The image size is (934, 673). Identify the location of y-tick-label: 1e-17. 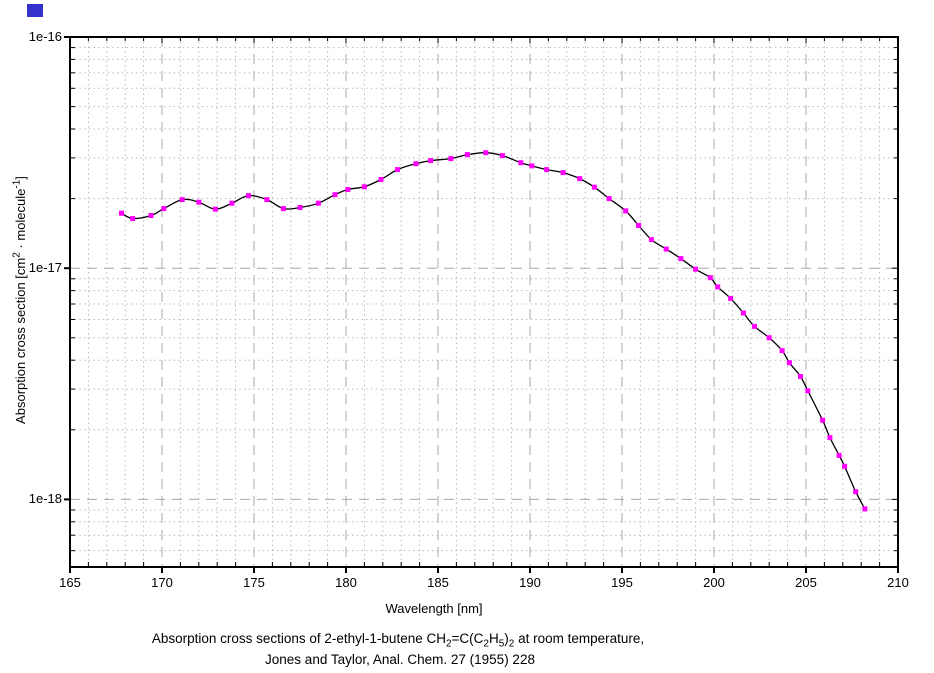
(45, 268).